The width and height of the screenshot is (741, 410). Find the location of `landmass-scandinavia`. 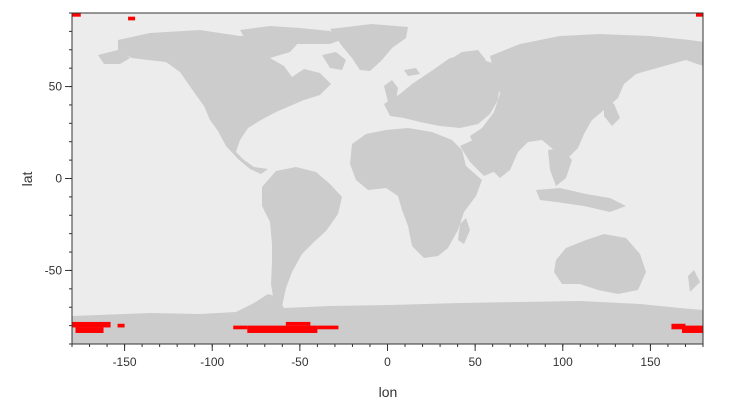

landmass-scandinavia is located at coordinates (461, 68).